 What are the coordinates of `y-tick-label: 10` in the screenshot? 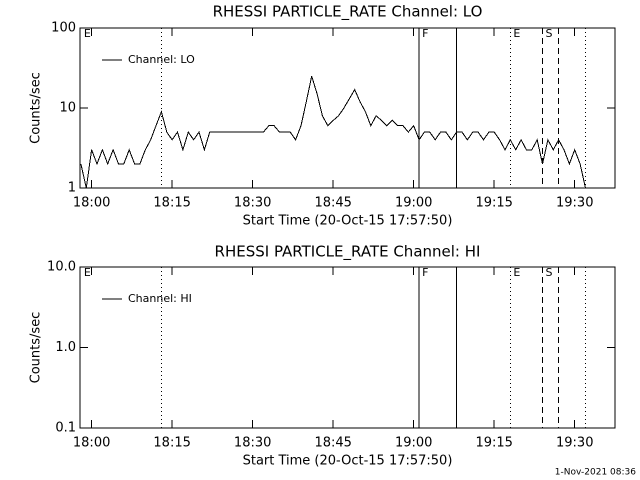 It's located at (67, 108).